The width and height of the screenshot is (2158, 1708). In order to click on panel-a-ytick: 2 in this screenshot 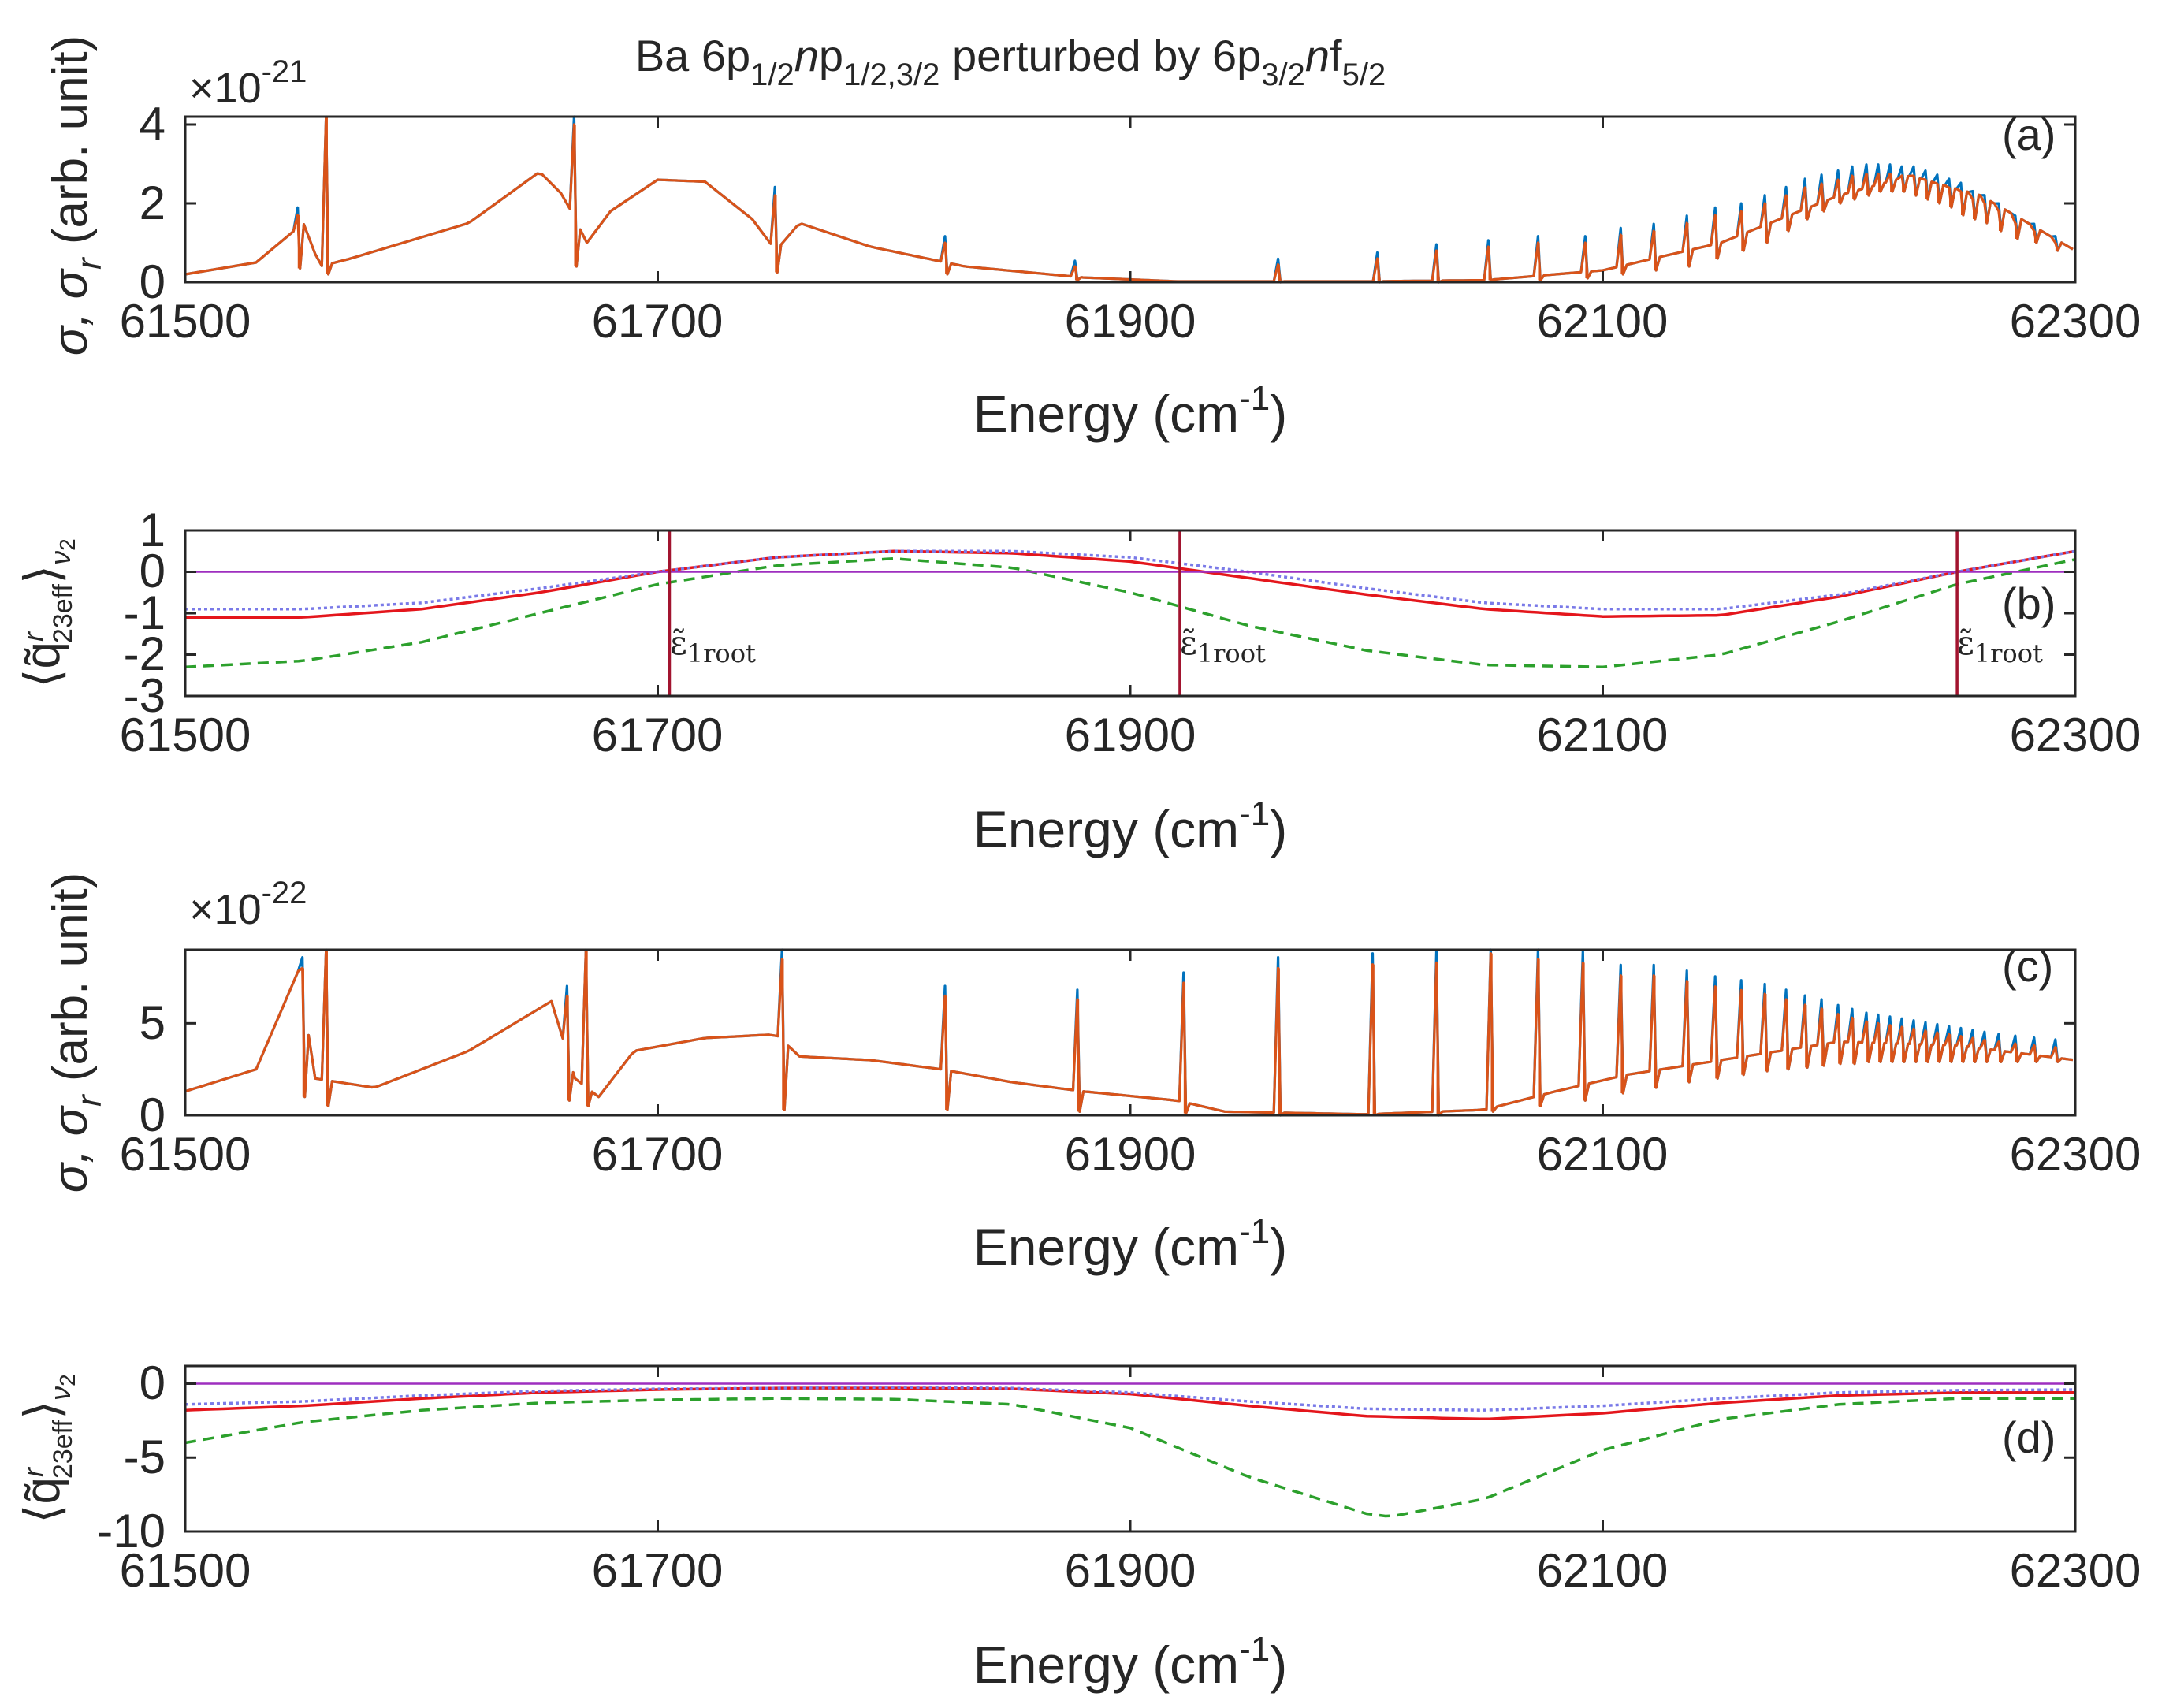, I will do `click(153, 203)`.